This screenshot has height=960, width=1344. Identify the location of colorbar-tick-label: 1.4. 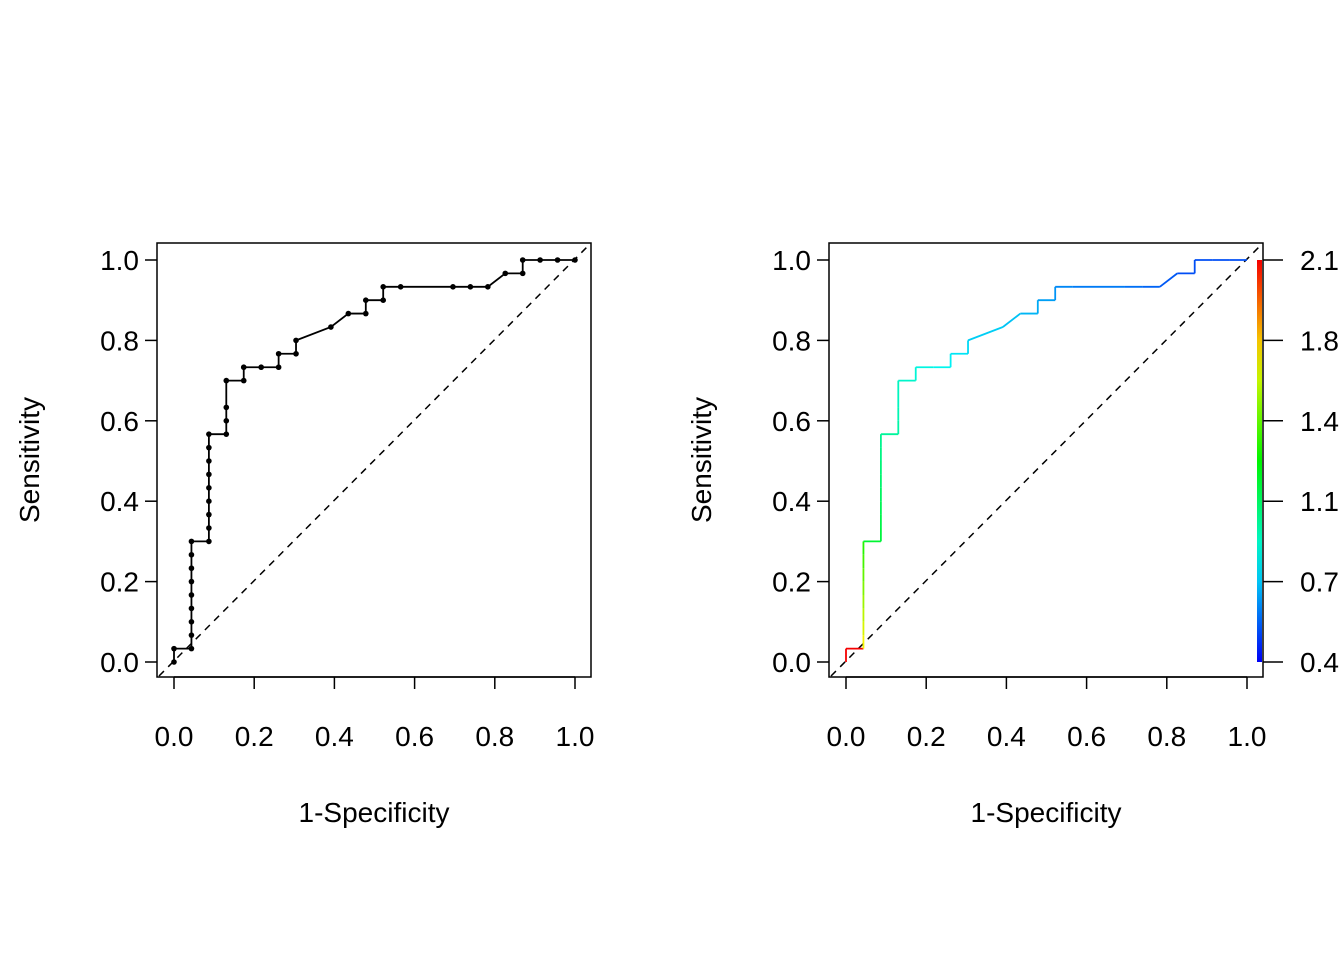
(1319, 421).